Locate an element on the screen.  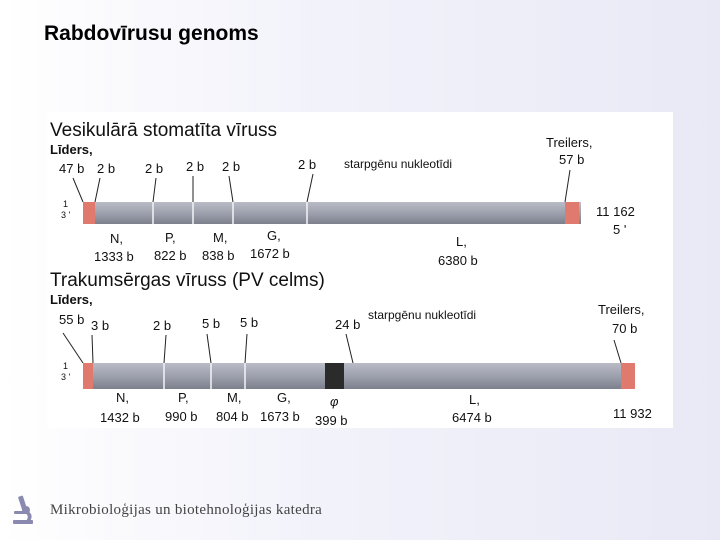
rabies-gene-psi: φ is located at coordinates (334, 401).